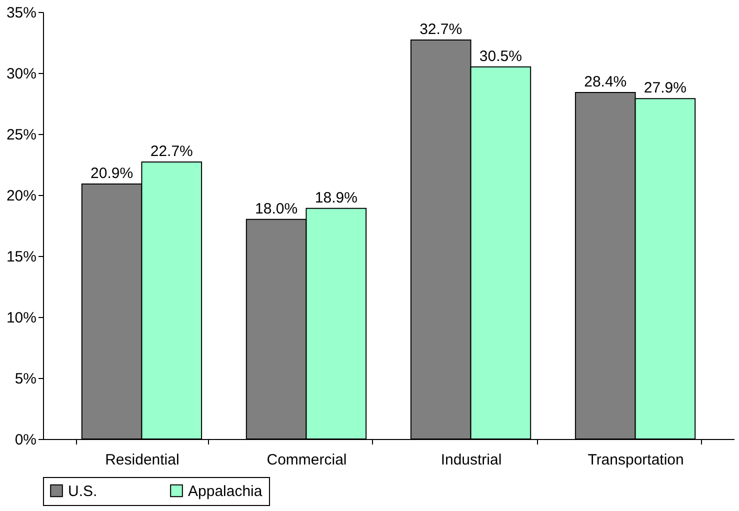  What do you see at coordinates (25, 440) in the screenshot?
I see `y-tick-label: 0%` at bounding box center [25, 440].